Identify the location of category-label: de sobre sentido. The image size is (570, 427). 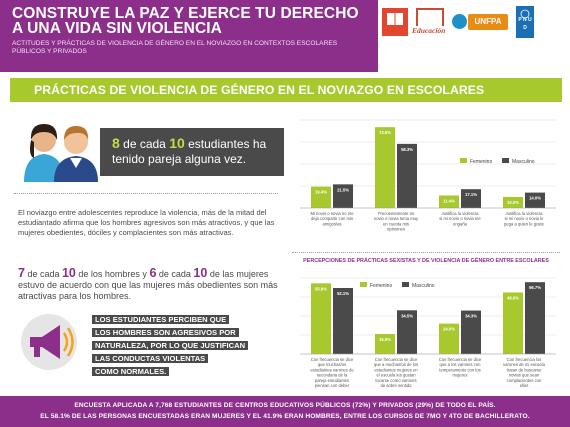
(397, 385).